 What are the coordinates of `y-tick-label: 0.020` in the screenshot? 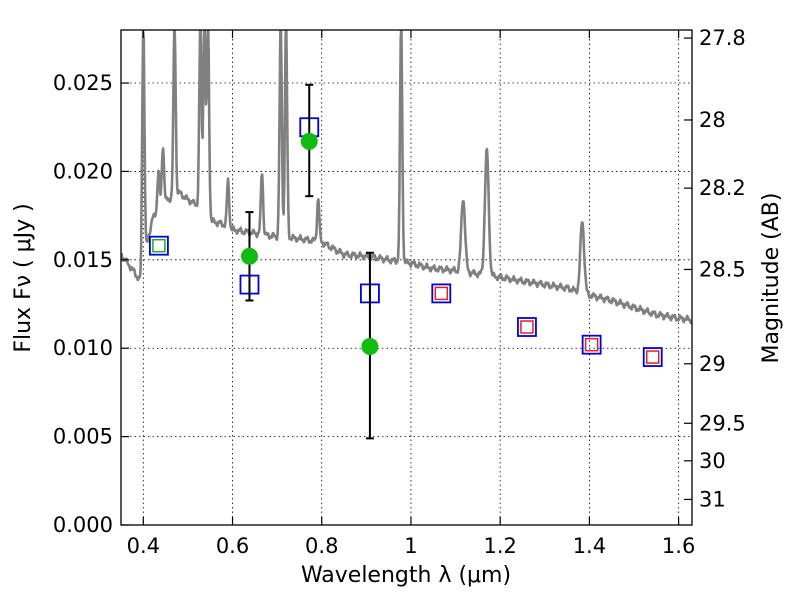 It's located at (83, 171).